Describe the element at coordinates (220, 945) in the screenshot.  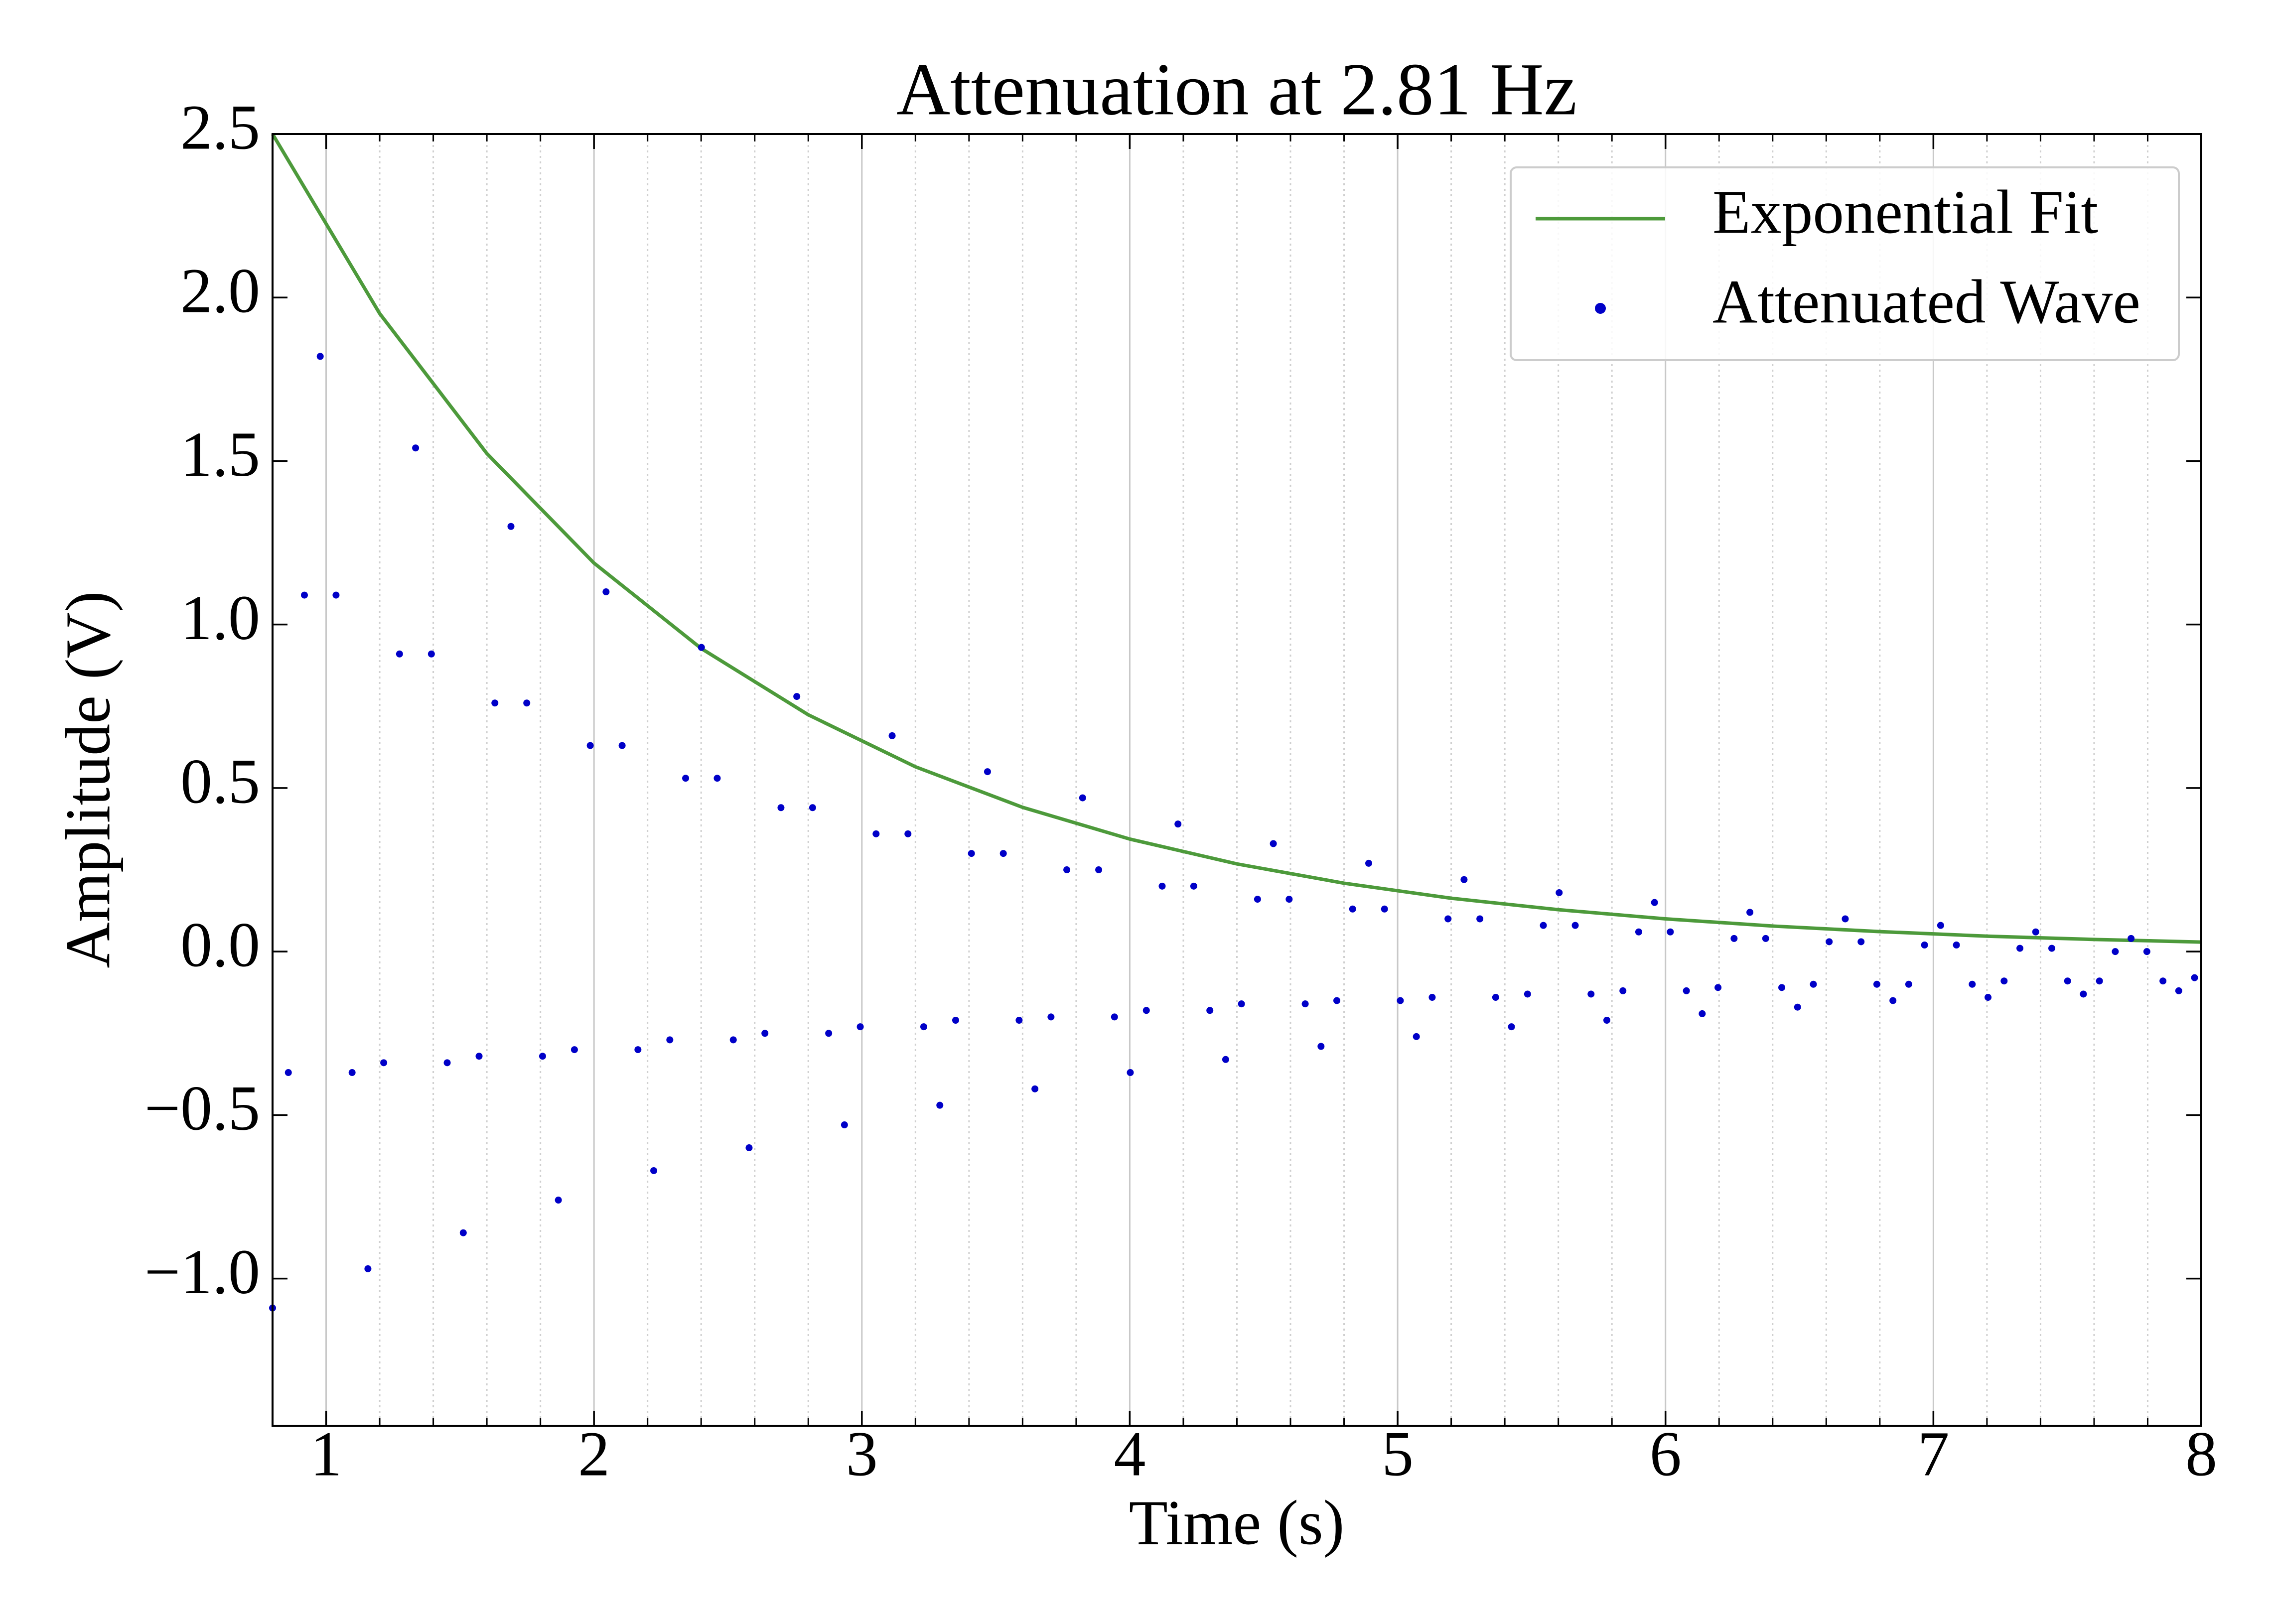
I see `y-tick-label: 0.0` at that location.